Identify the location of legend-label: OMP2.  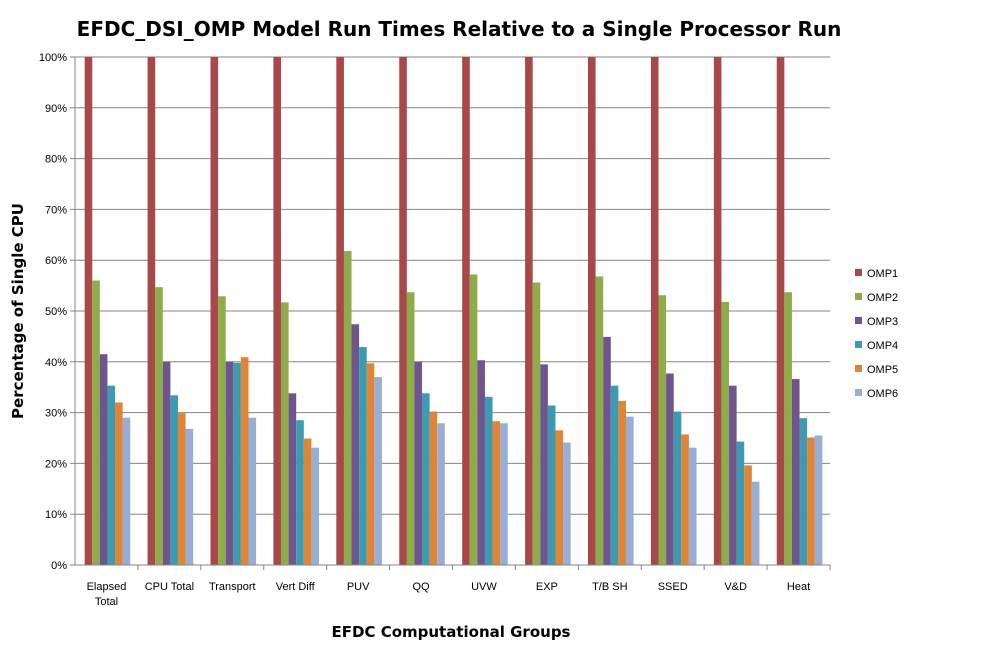
(882, 298).